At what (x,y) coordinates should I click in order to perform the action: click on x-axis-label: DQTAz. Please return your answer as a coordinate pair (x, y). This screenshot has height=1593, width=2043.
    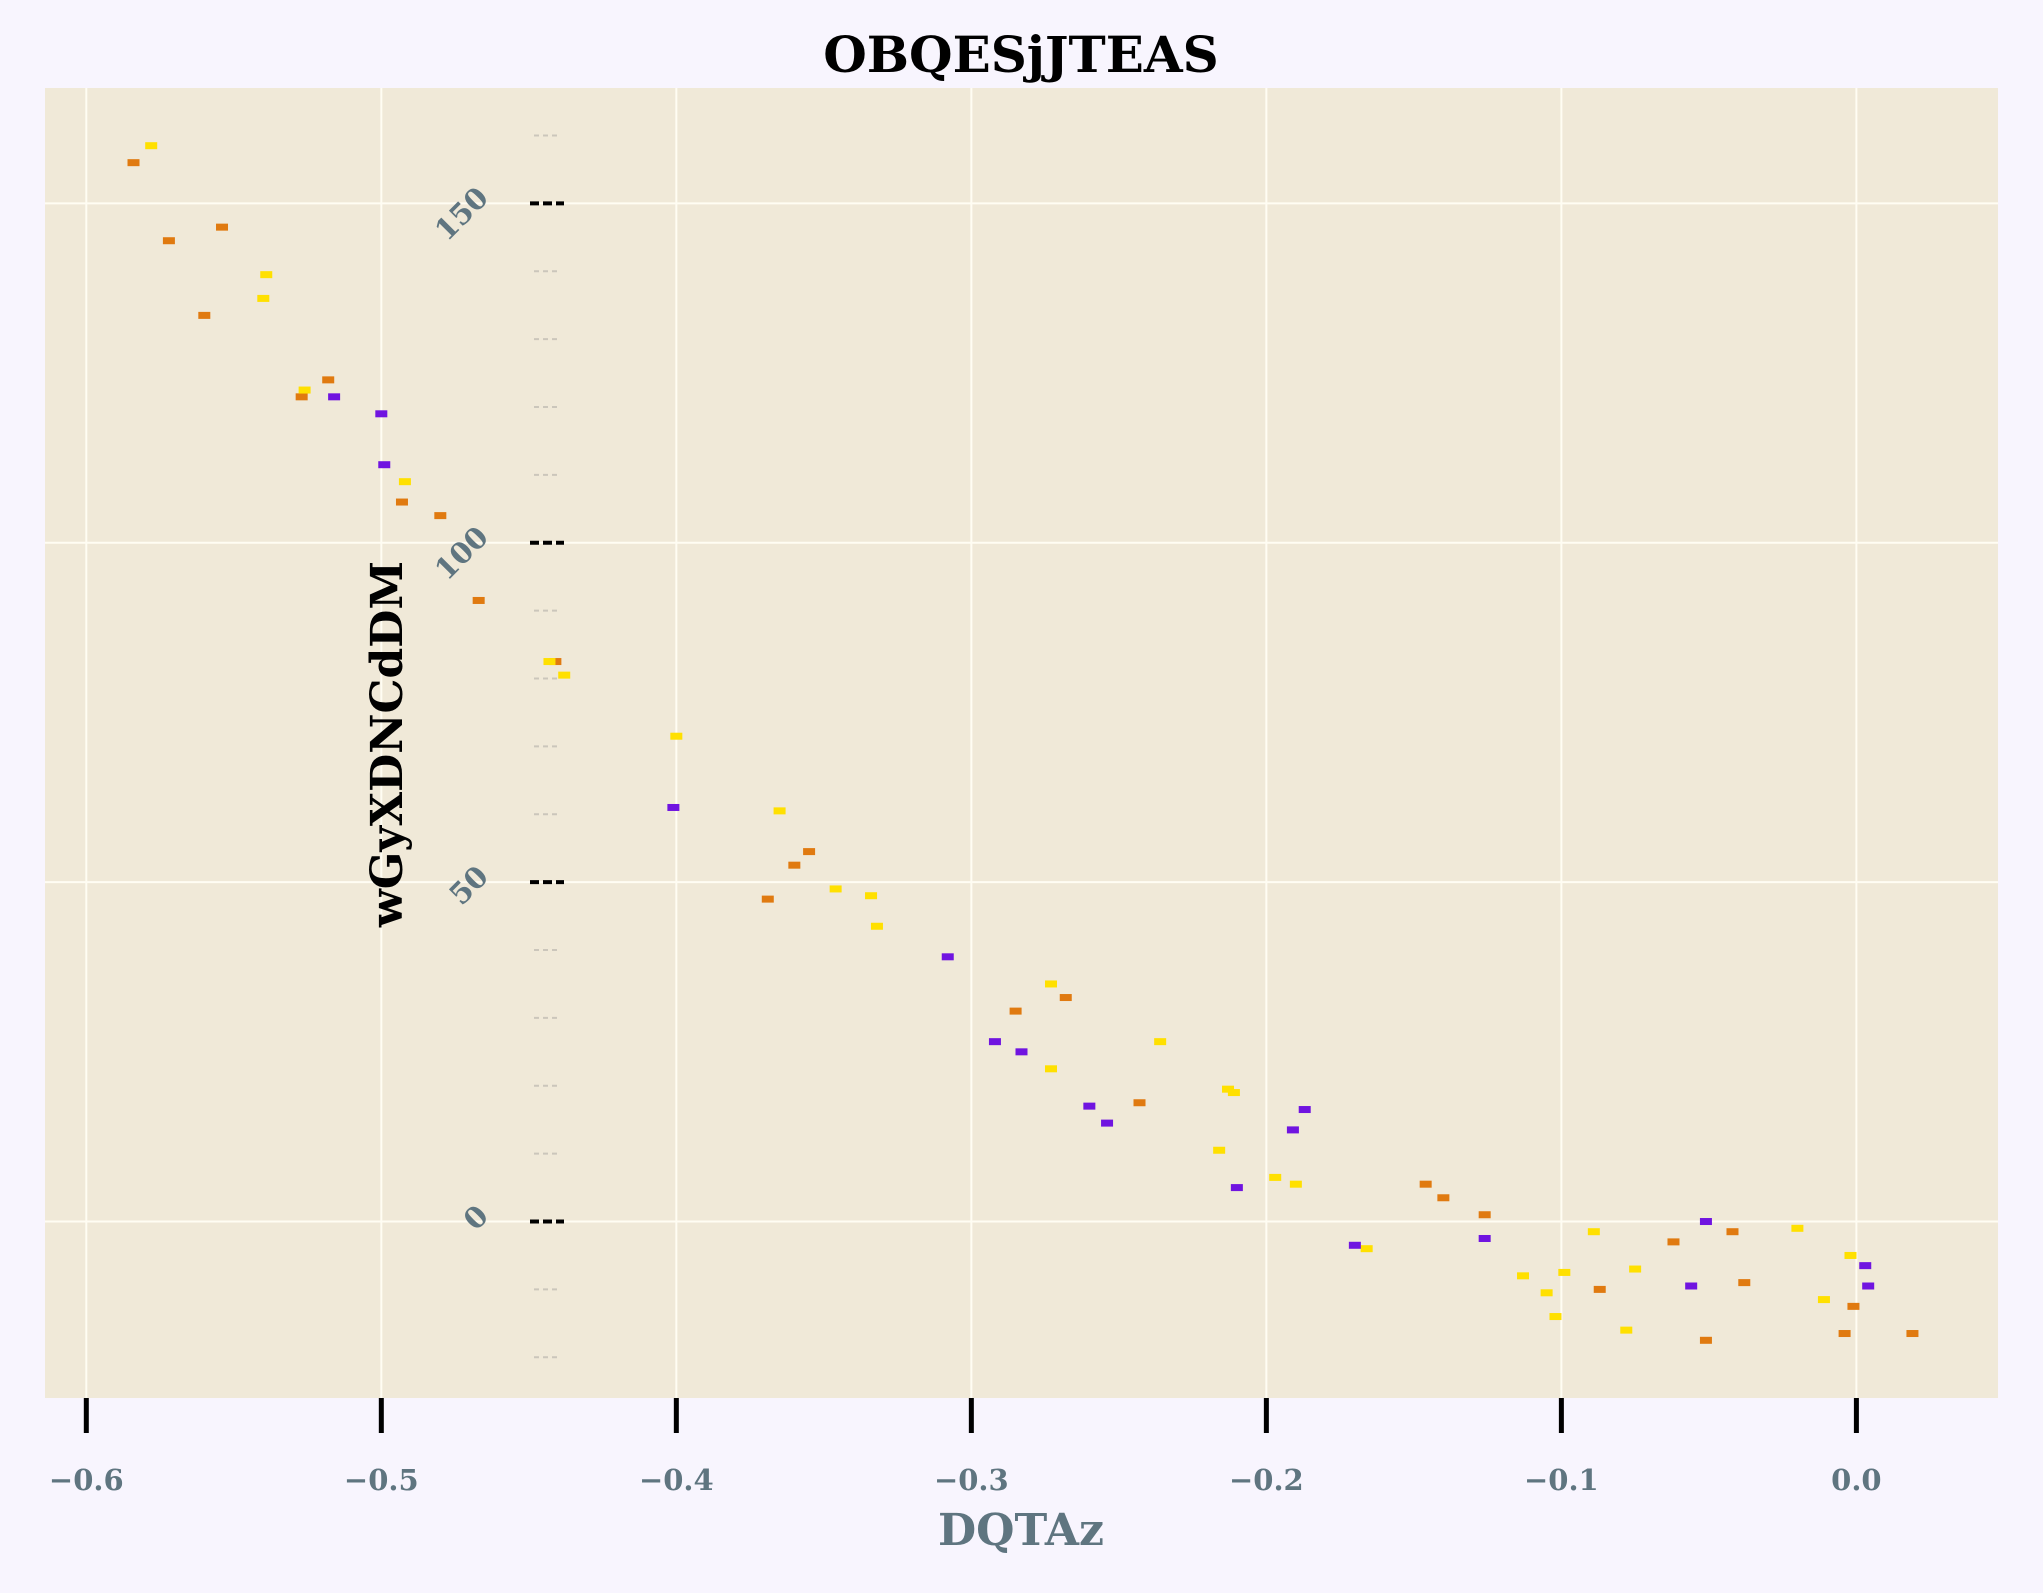
    Looking at the image, I should click on (1021, 1530).